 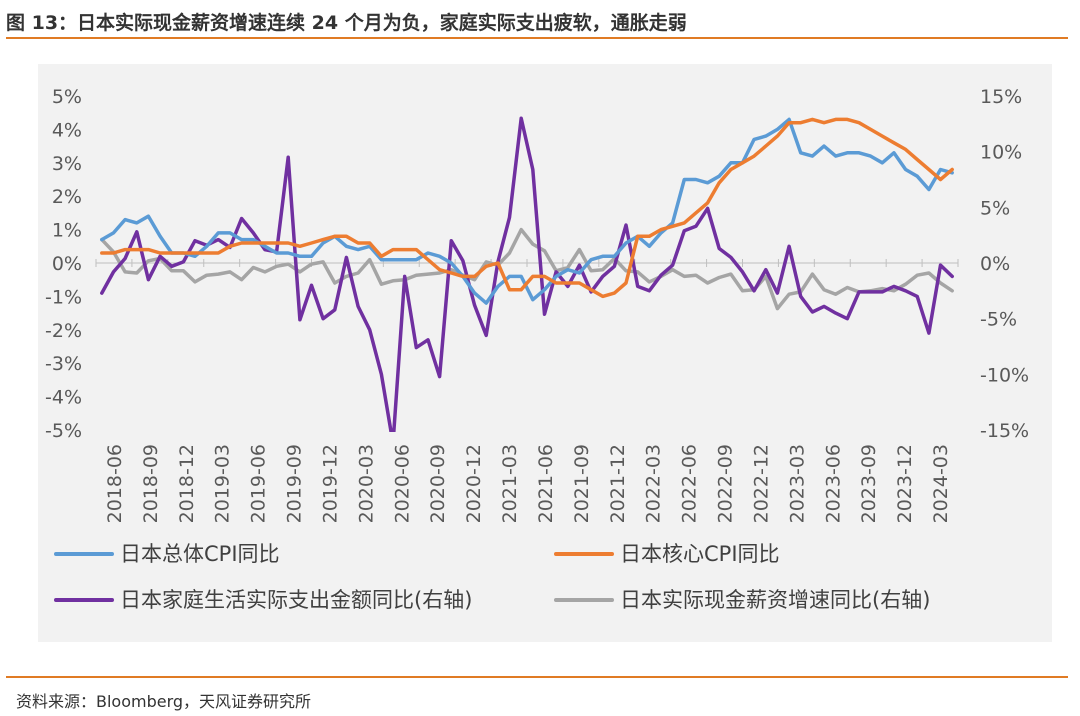 I want to click on y-right-tick-label: 5%, so click(x=995, y=208).